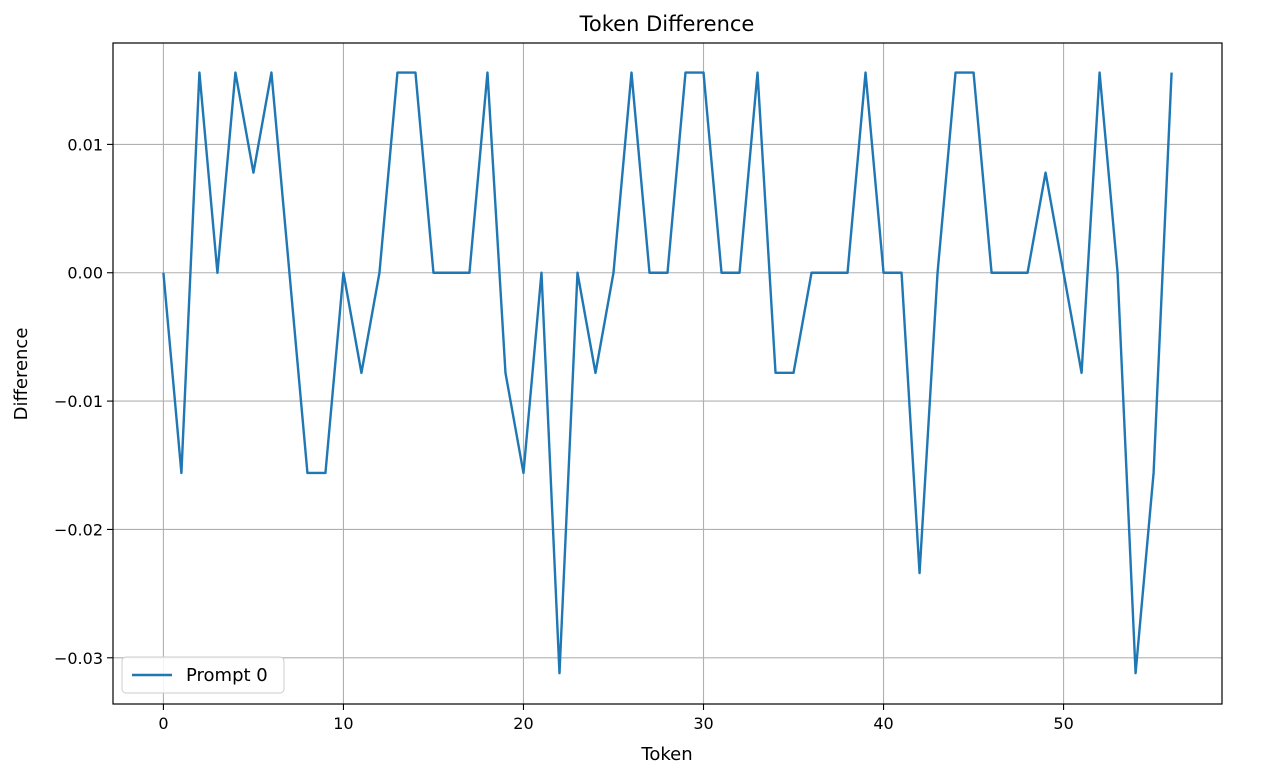 The width and height of the screenshot is (1280, 763). I want to click on x-axis-ticks: 0 10 20 30 40 50, so click(616, 718).